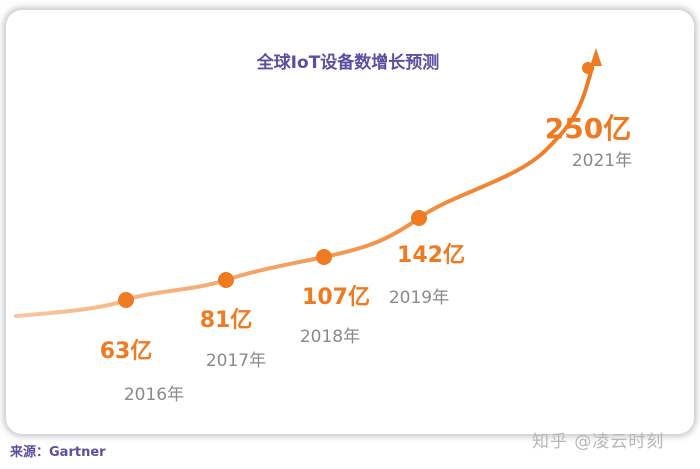 The height and width of the screenshot is (469, 700). I want to click on value-label-2: 107亿, so click(336, 297).